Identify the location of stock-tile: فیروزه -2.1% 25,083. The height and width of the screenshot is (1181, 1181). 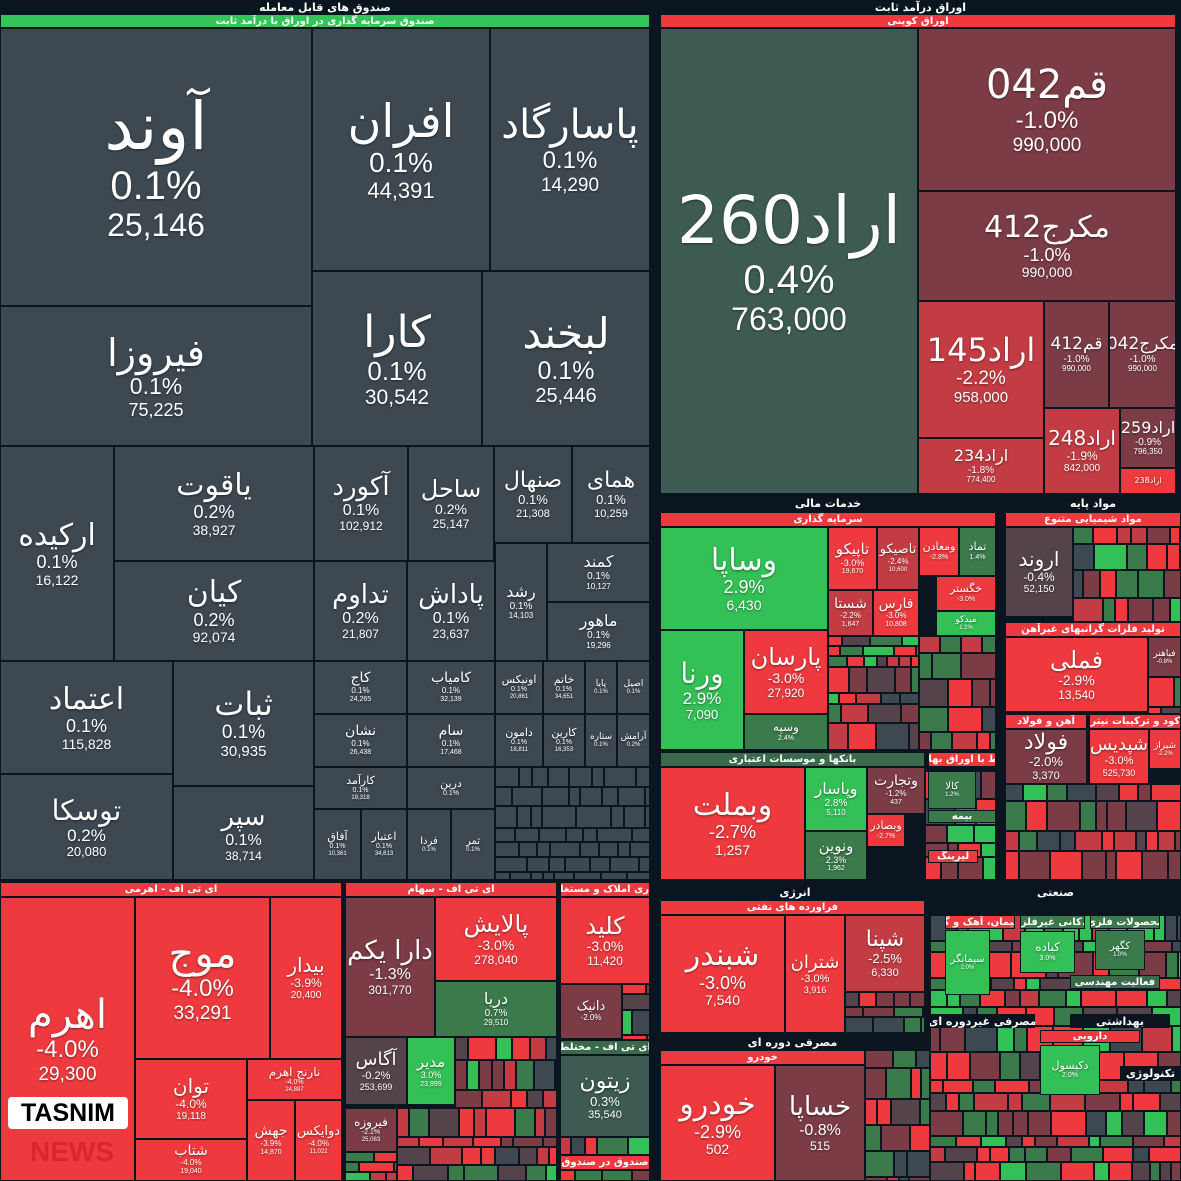
(371, 1130).